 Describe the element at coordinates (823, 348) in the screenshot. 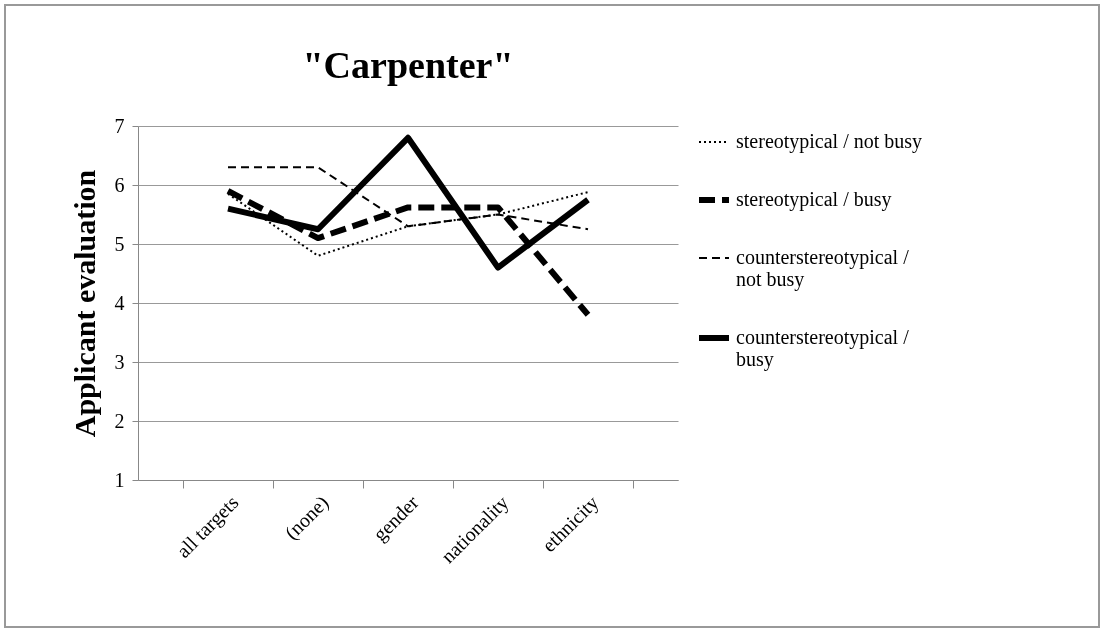

I see `legend-label: counterstereotypical / busy` at that location.